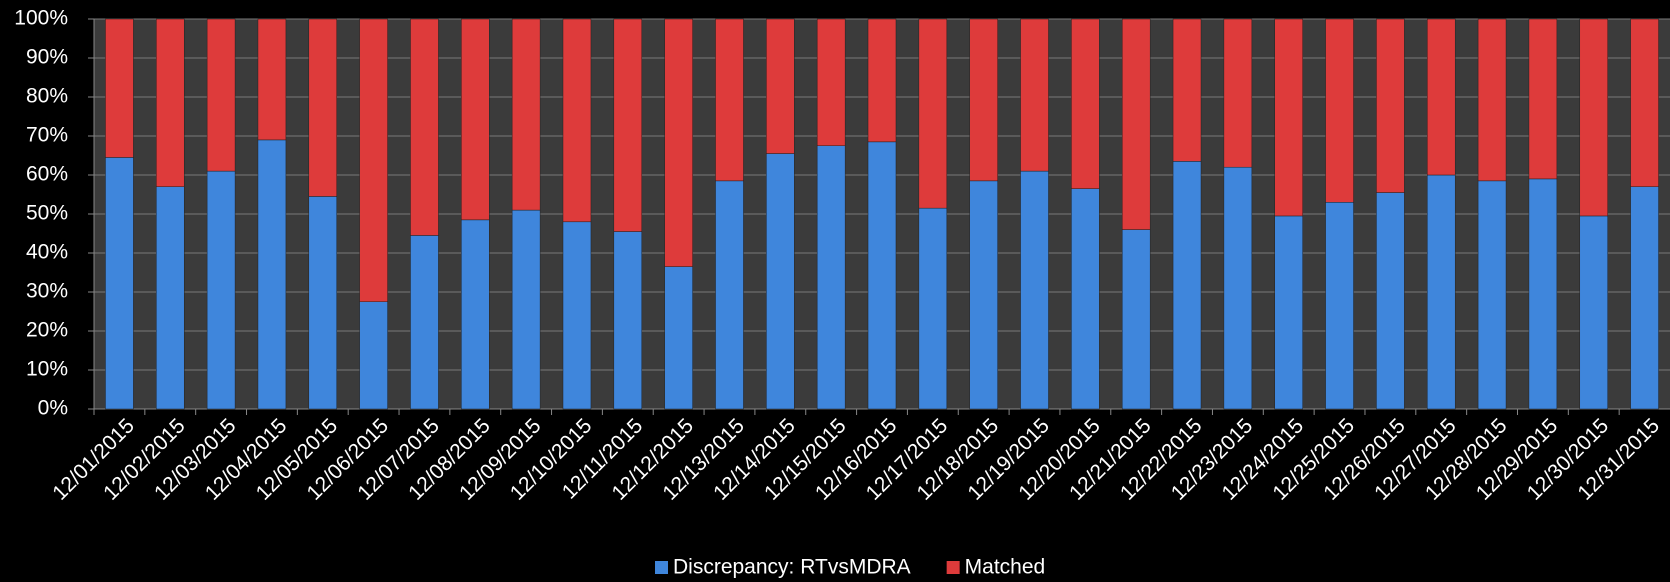  What do you see at coordinates (47, 96) in the screenshot?
I see `y-tick-label: 80%` at bounding box center [47, 96].